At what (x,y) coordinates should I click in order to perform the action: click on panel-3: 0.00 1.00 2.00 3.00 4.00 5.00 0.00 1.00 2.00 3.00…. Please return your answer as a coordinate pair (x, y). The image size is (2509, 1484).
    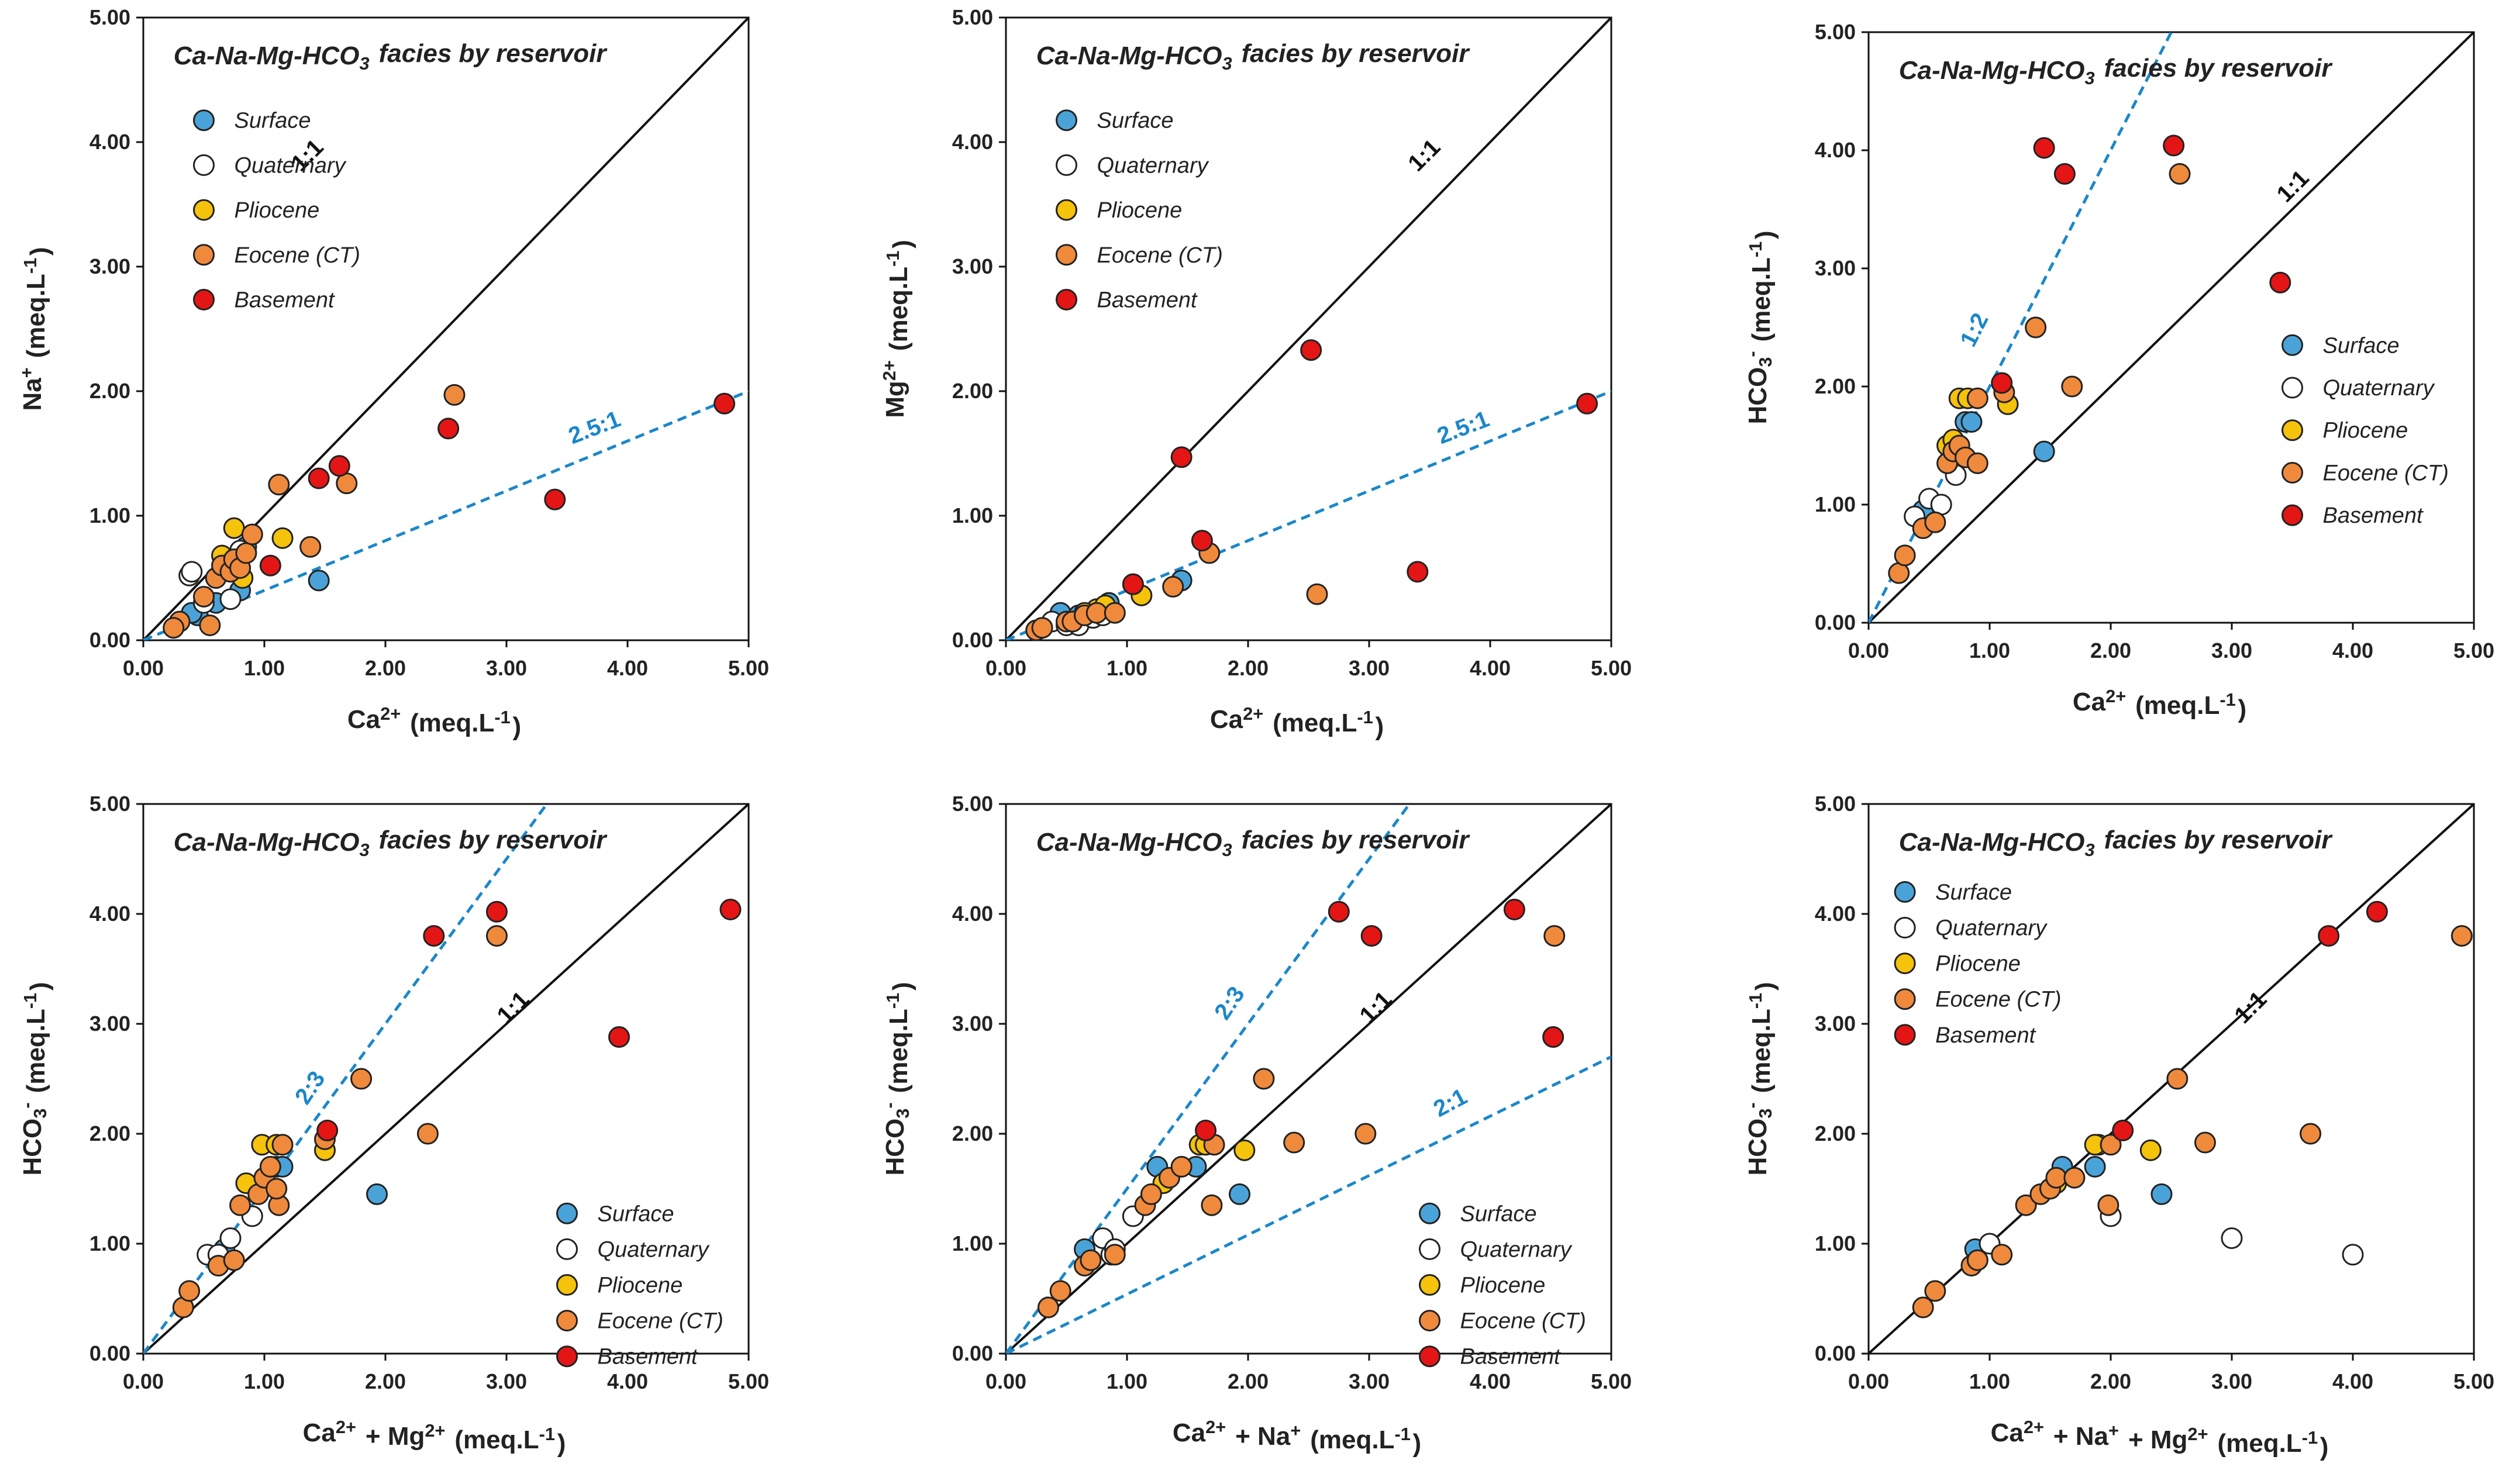
    Looking at the image, I should click on (2118, 371).